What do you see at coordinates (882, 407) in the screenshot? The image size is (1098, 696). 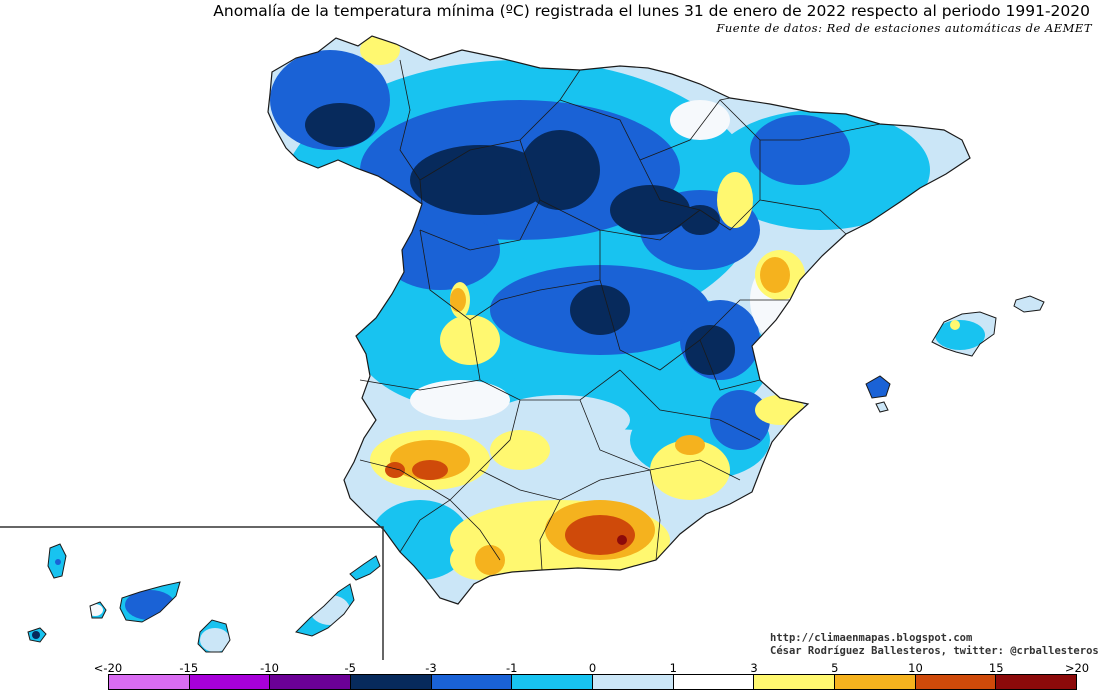 I see `formentera-island` at bounding box center [882, 407].